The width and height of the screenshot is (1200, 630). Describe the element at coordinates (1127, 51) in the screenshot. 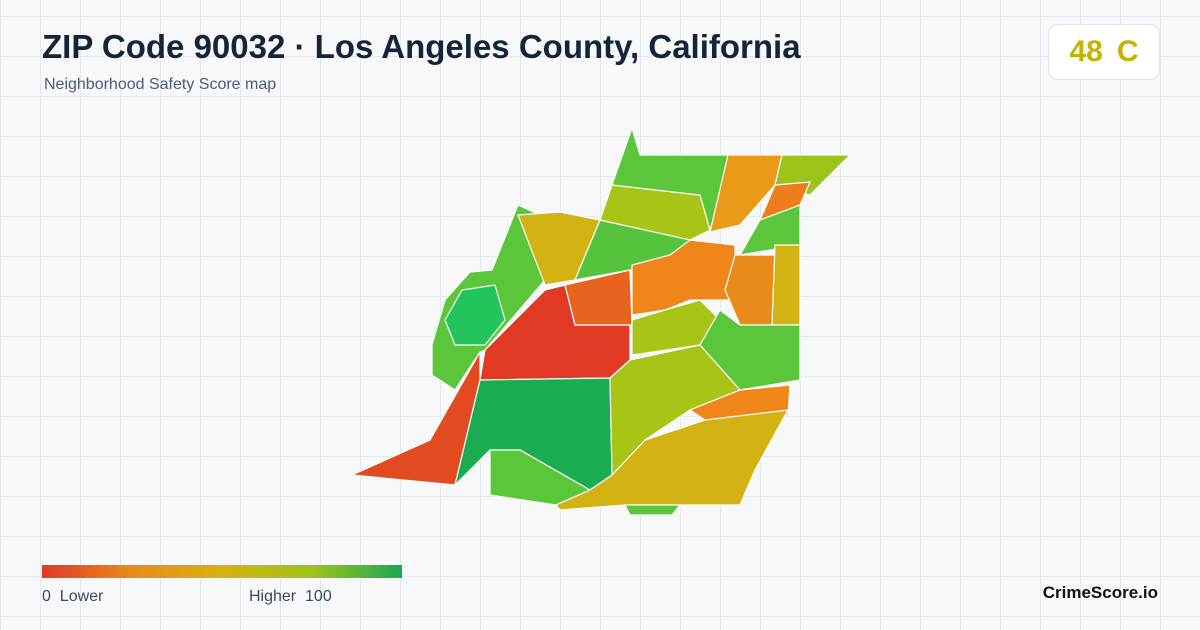

I see `grade: C` at that location.